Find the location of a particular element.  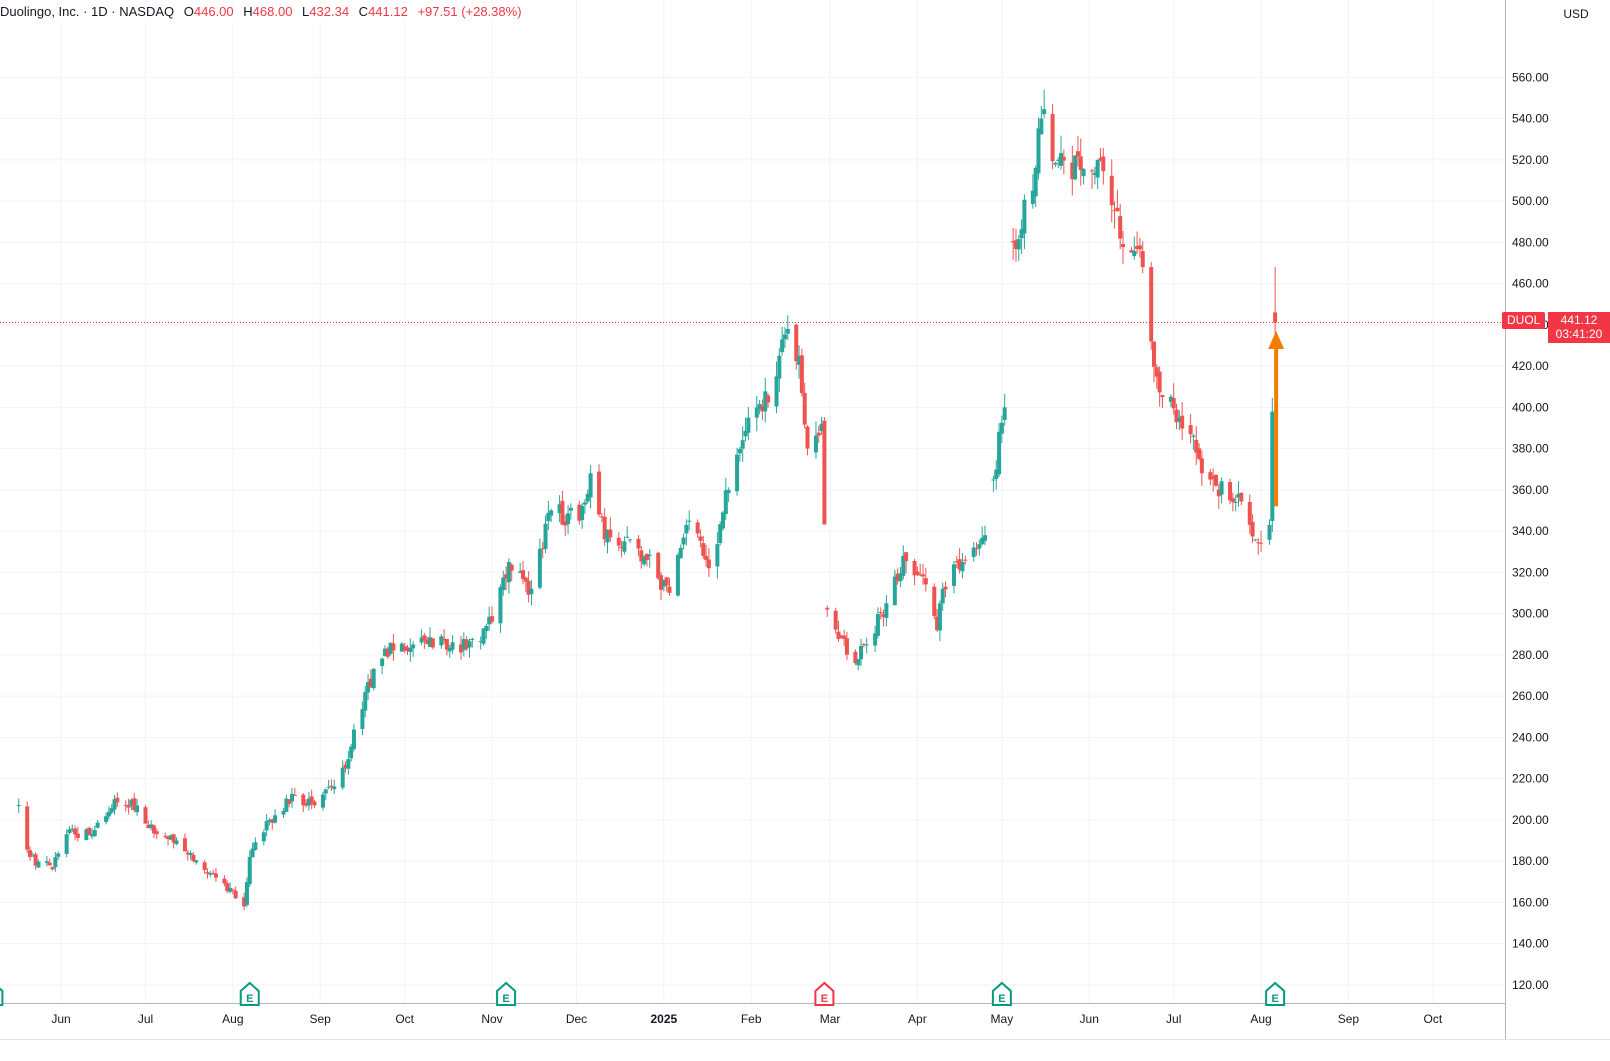

earnings-e-icon: E is located at coordinates (249, 993).